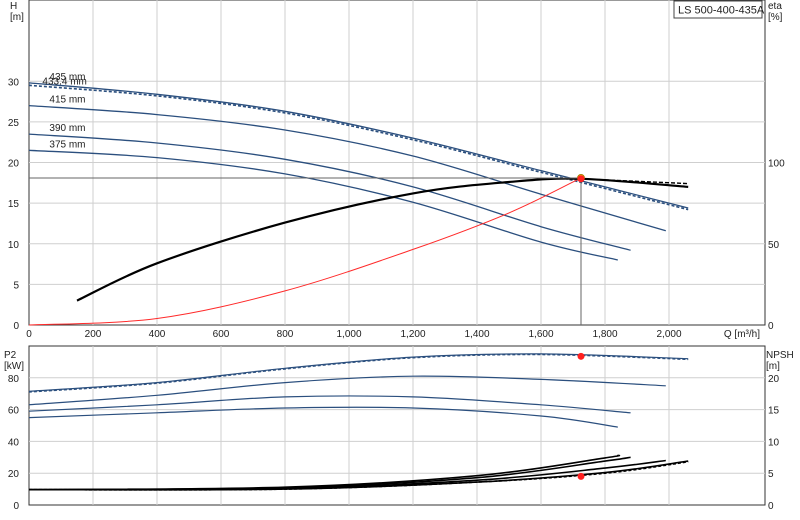  I want to click on y2-tick-label: 20, so click(774, 379).